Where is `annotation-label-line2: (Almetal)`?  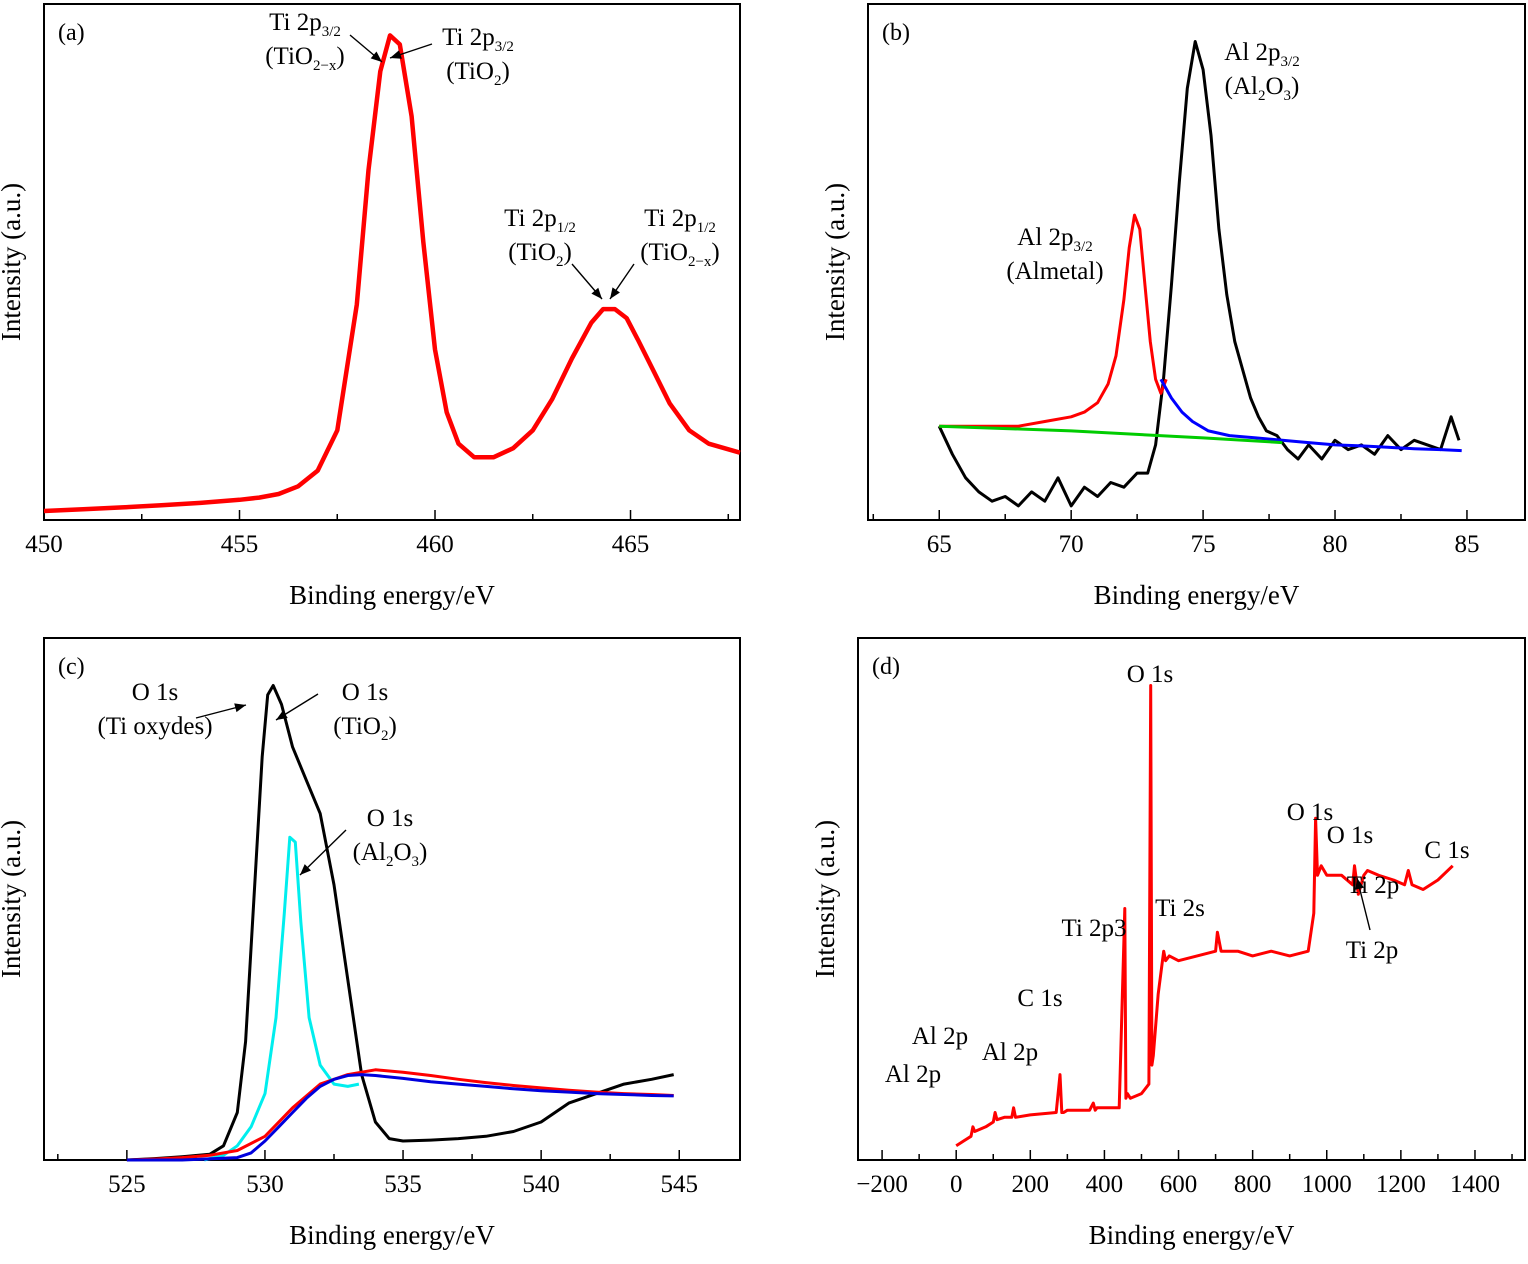
annotation-label-line2: (Almetal) is located at coordinates (1054, 271).